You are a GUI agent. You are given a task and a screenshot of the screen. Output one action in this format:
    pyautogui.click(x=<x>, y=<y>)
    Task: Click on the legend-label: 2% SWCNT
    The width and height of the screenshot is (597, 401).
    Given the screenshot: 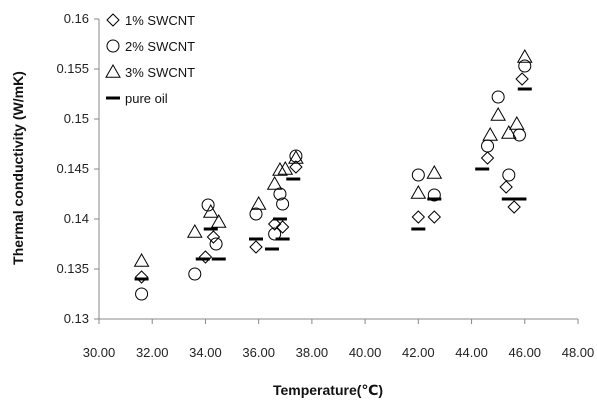 What is the action you would take?
    pyautogui.click(x=160, y=46)
    